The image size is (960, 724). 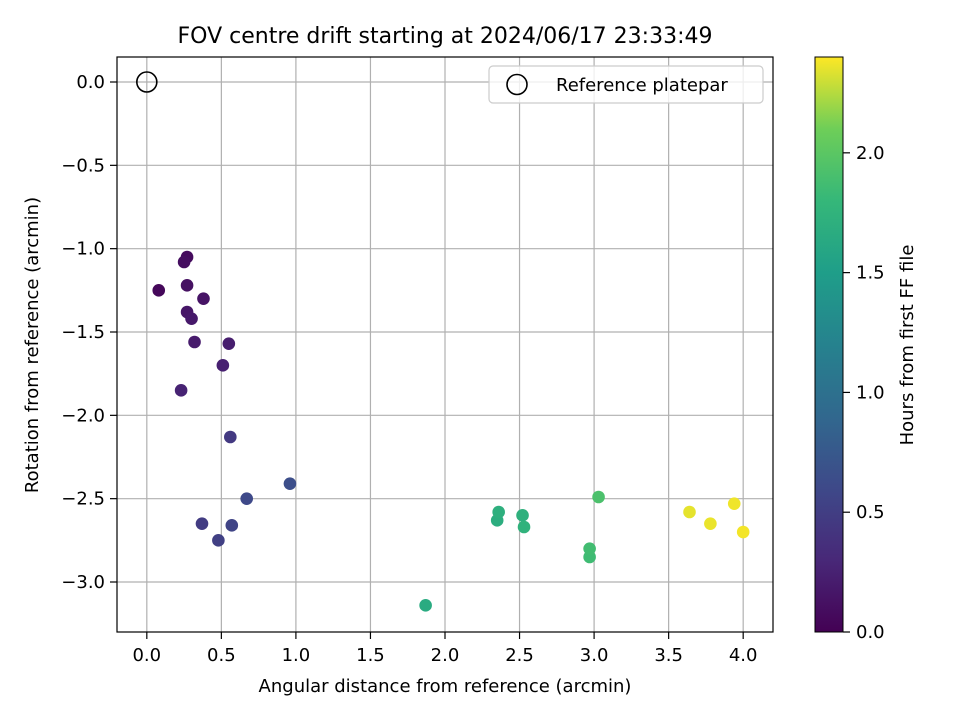 What do you see at coordinates (83, 499) in the screenshot?
I see `y-tick-label: −2.5` at bounding box center [83, 499].